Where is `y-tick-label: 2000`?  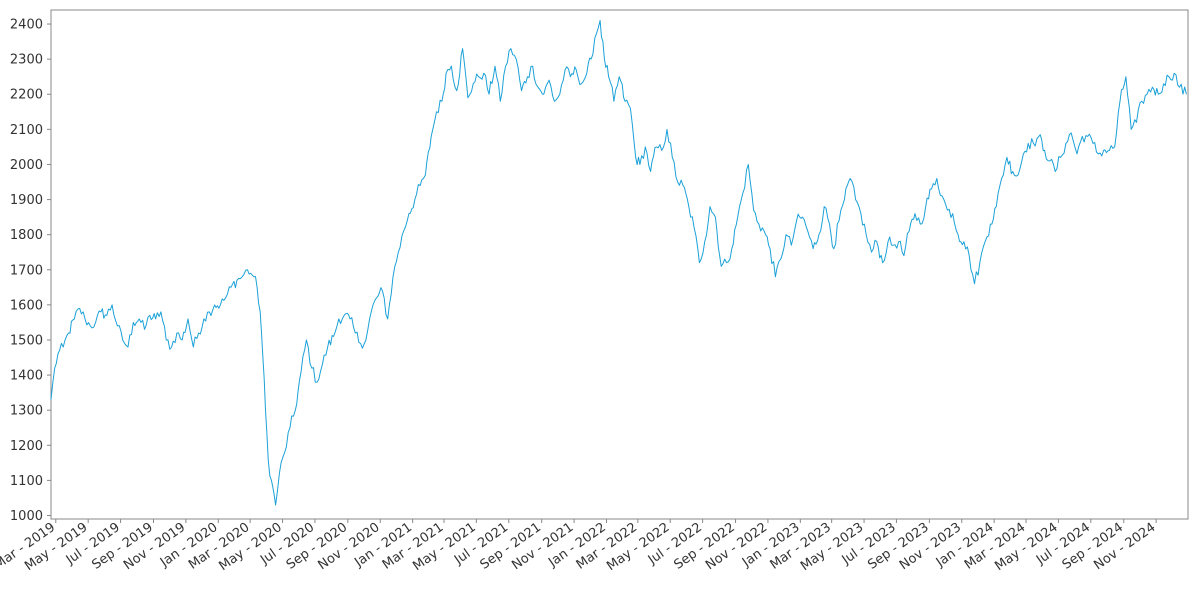
y-tick-label: 2000 is located at coordinates (26, 165).